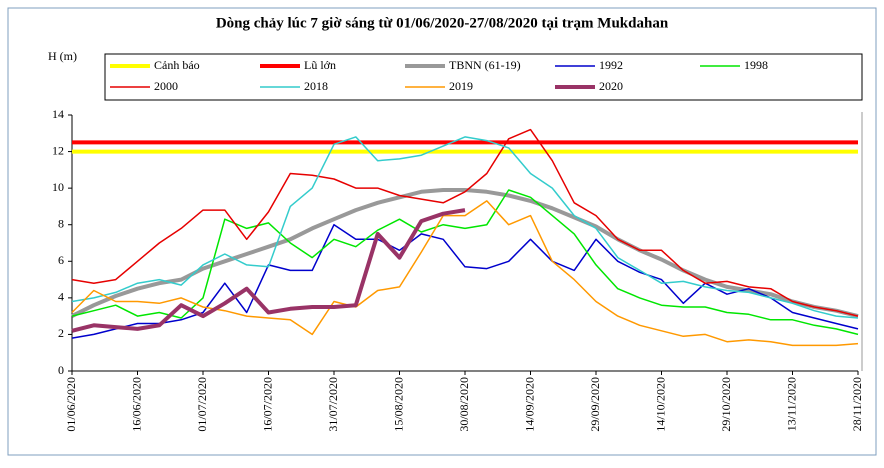 The height and width of the screenshot is (468, 884). Describe the element at coordinates (398, 404) in the screenshot. I see `x-tick-label: 15/08/2020` at that location.